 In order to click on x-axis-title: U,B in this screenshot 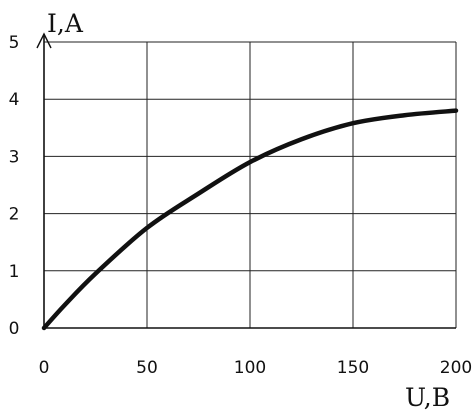, I will do `click(427, 397)`.